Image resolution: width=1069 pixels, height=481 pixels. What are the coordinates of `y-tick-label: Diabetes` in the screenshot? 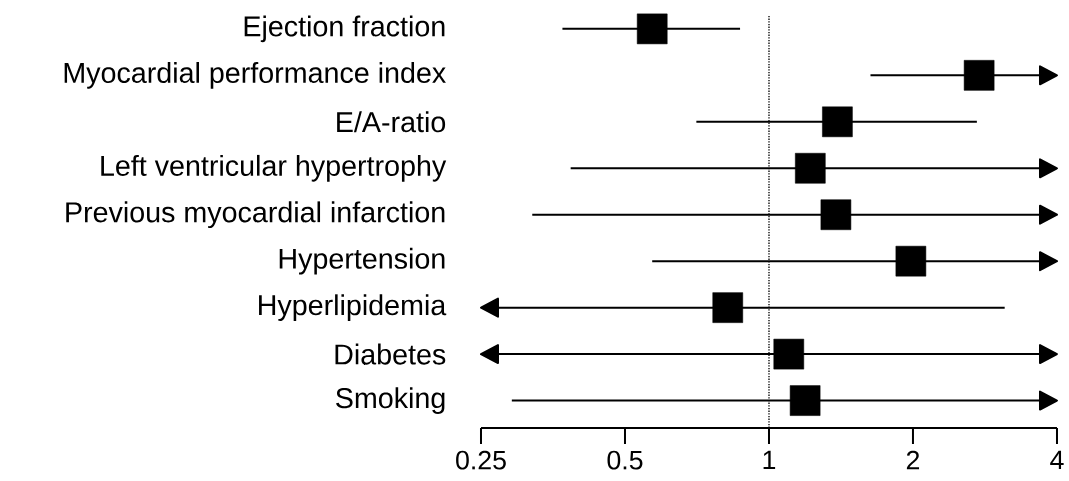 It's located at (390, 354).